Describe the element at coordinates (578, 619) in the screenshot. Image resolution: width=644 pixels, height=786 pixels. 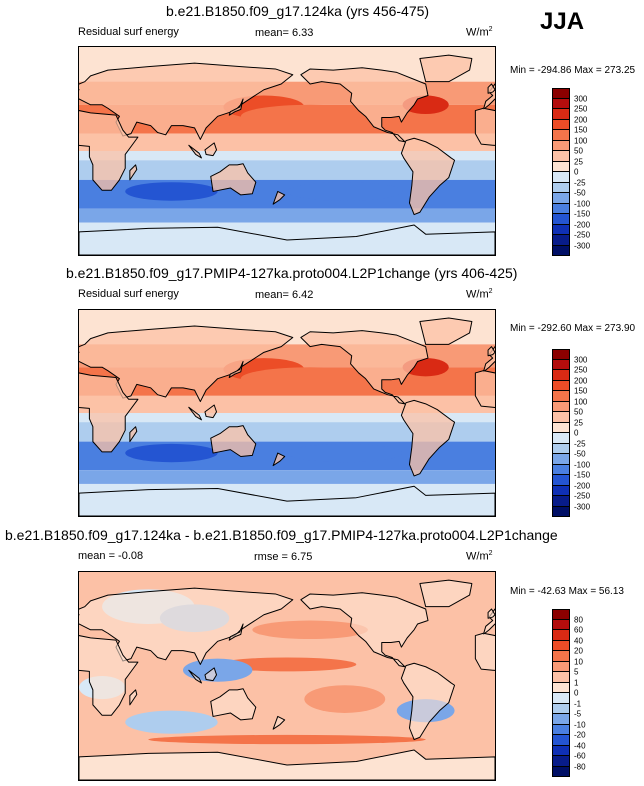
I see `colorbar-3-tick-label: 80` at that location.